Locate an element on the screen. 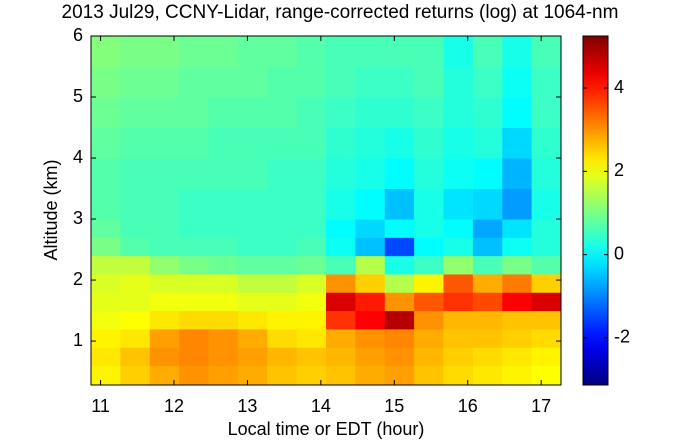 The width and height of the screenshot is (697, 444). x-tick-label: 13 is located at coordinates (247, 406).